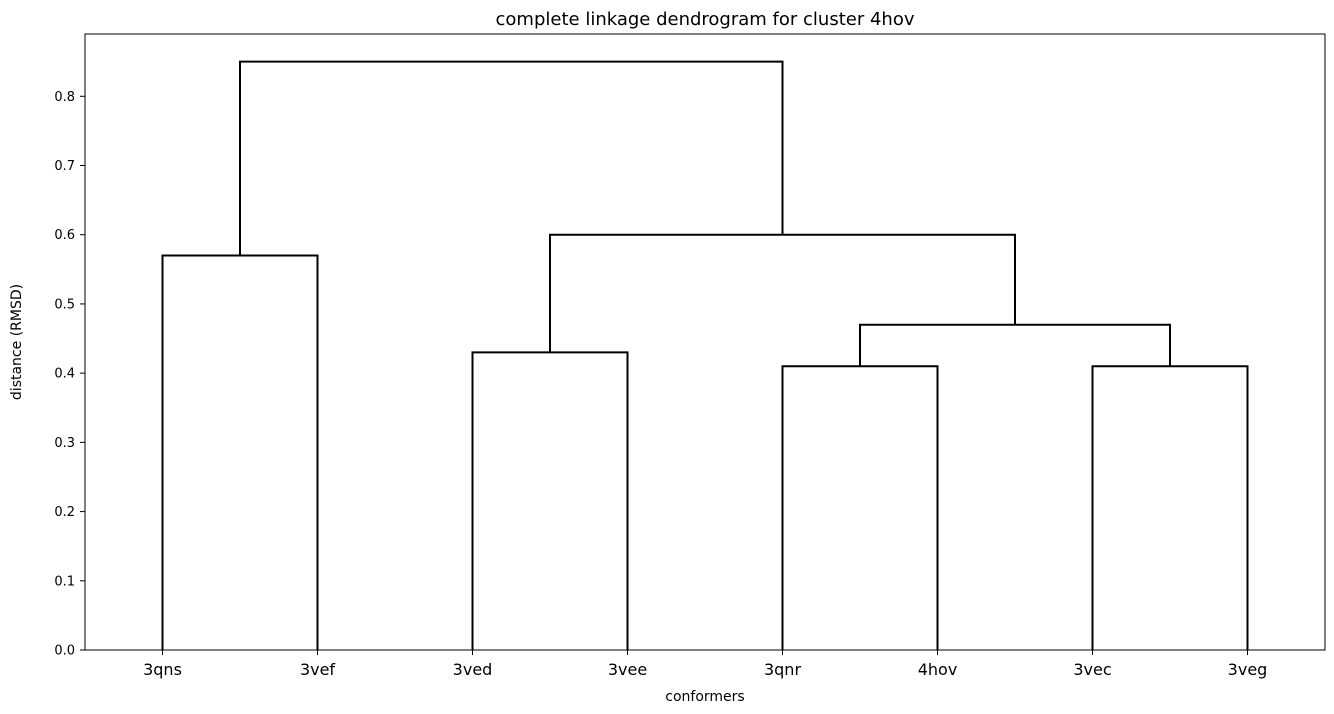 The height and width of the screenshot is (714, 1334). Describe the element at coordinates (1248, 669) in the screenshot. I see `leaf-label-3veg: 3veg` at that location.